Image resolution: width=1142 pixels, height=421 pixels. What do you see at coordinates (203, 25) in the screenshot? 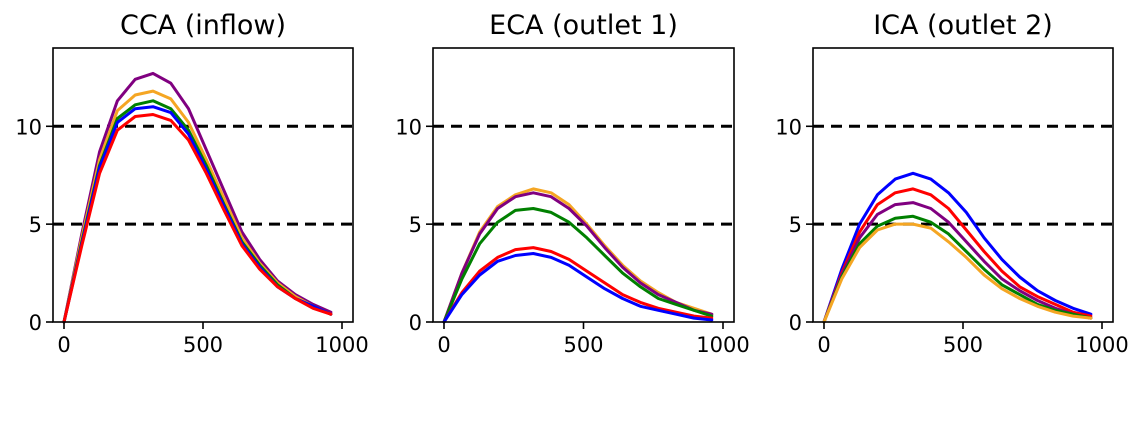
I see `chart-title: CCA (inflow)` at bounding box center [203, 25].